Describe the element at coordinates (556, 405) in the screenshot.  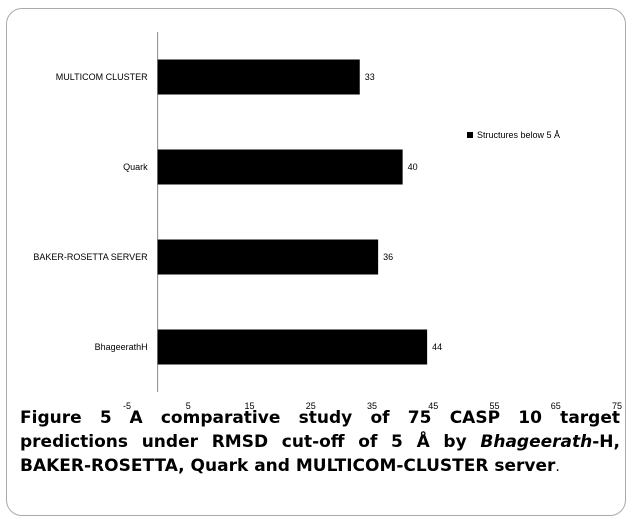
I see `x-tick-label: 65` at that location.